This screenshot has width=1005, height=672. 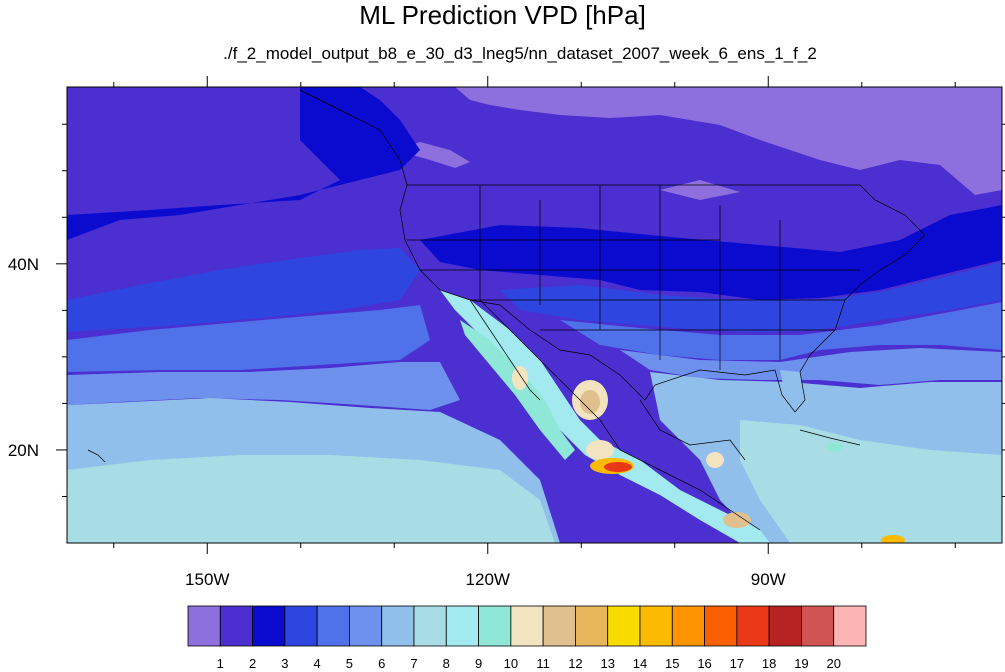 I want to click on colorbar-label: 10, so click(x=511, y=663).